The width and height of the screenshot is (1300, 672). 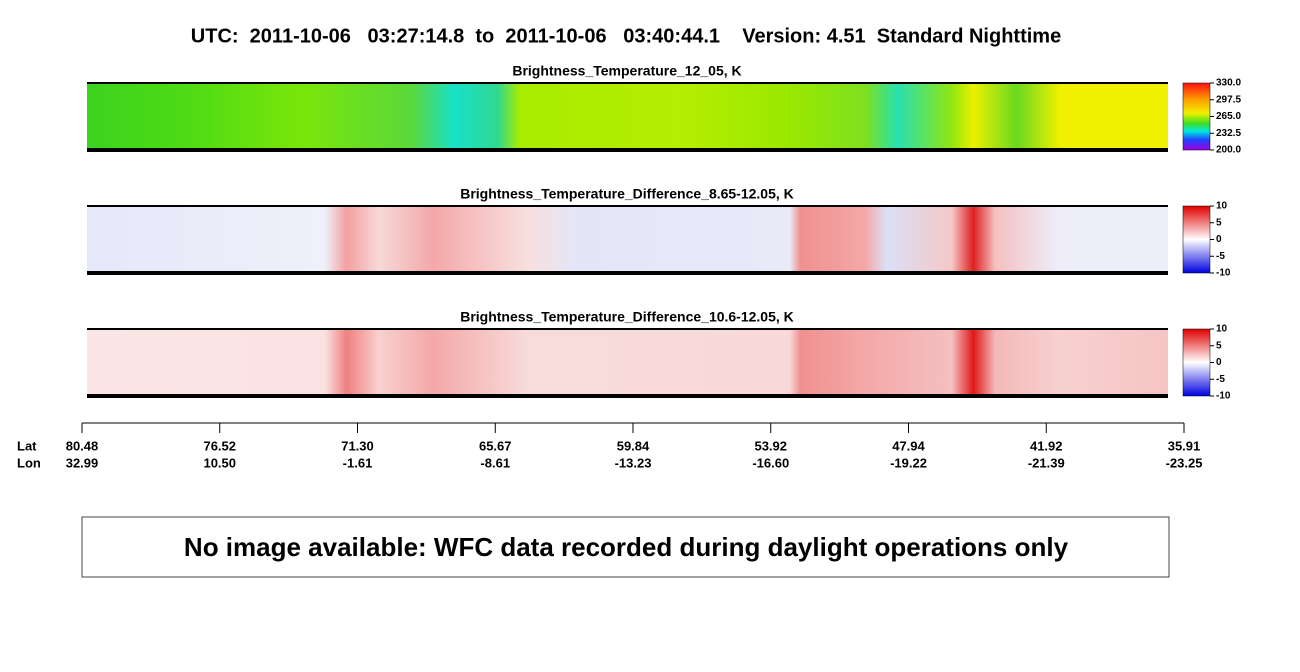 What do you see at coordinates (1228, 116) in the screenshot?
I see `colorbar-label: 265.0` at bounding box center [1228, 116].